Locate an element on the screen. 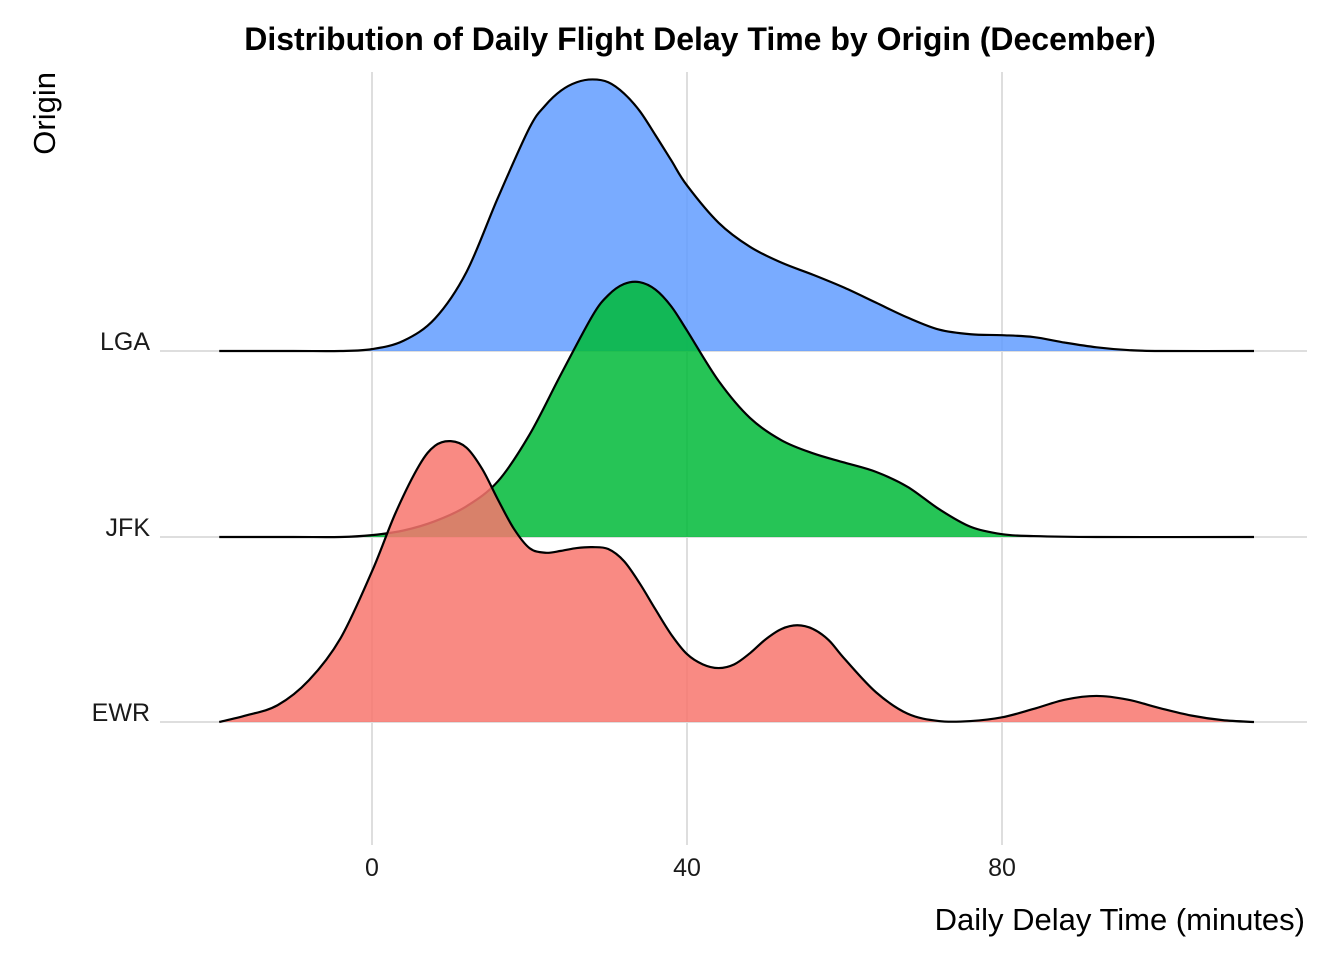 The width and height of the screenshot is (1344, 960). y-axis-title: Origin is located at coordinates (44, 113).